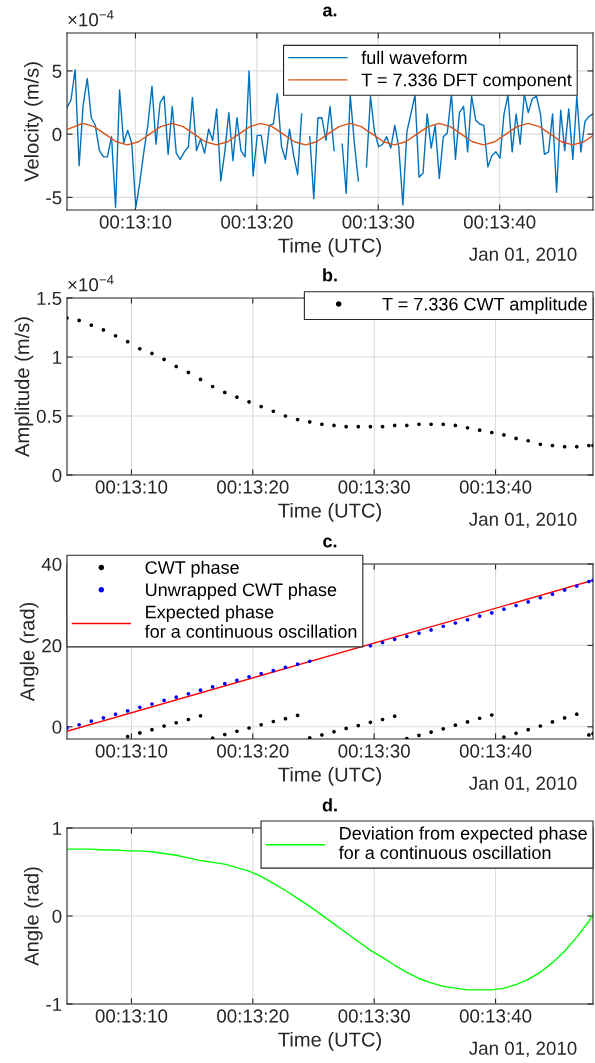 The height and width of the screenshot is (1063, 595). I want to click on legend-label: Unwrapped CWT phase, so click(241, 591).